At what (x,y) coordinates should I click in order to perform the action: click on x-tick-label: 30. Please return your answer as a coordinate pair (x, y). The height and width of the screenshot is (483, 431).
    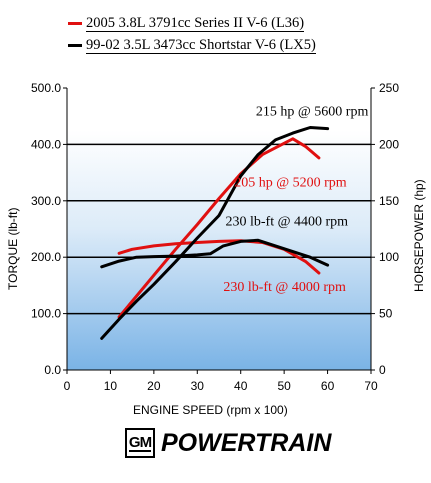
    Looking at the image, I should click on (198, 386).